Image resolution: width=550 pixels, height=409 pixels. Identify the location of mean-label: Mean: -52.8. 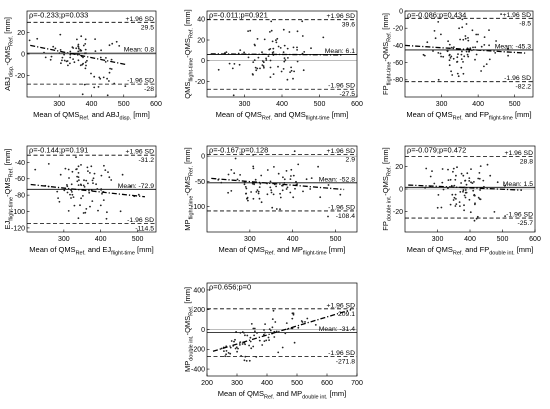
(337, 179).